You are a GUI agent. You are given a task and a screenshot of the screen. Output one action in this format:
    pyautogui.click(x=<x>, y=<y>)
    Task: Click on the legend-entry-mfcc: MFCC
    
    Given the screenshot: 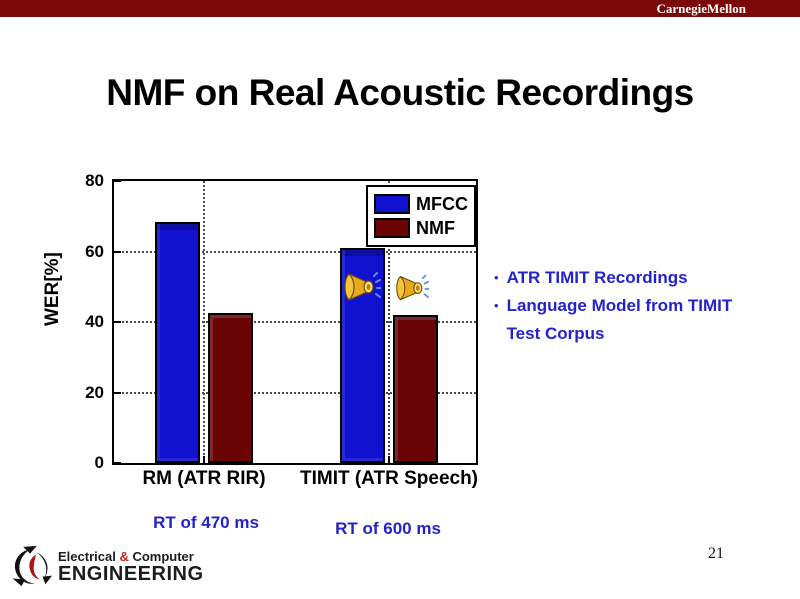 What is the action you would take?
    pyautogui.click(x=421, y=204)
    